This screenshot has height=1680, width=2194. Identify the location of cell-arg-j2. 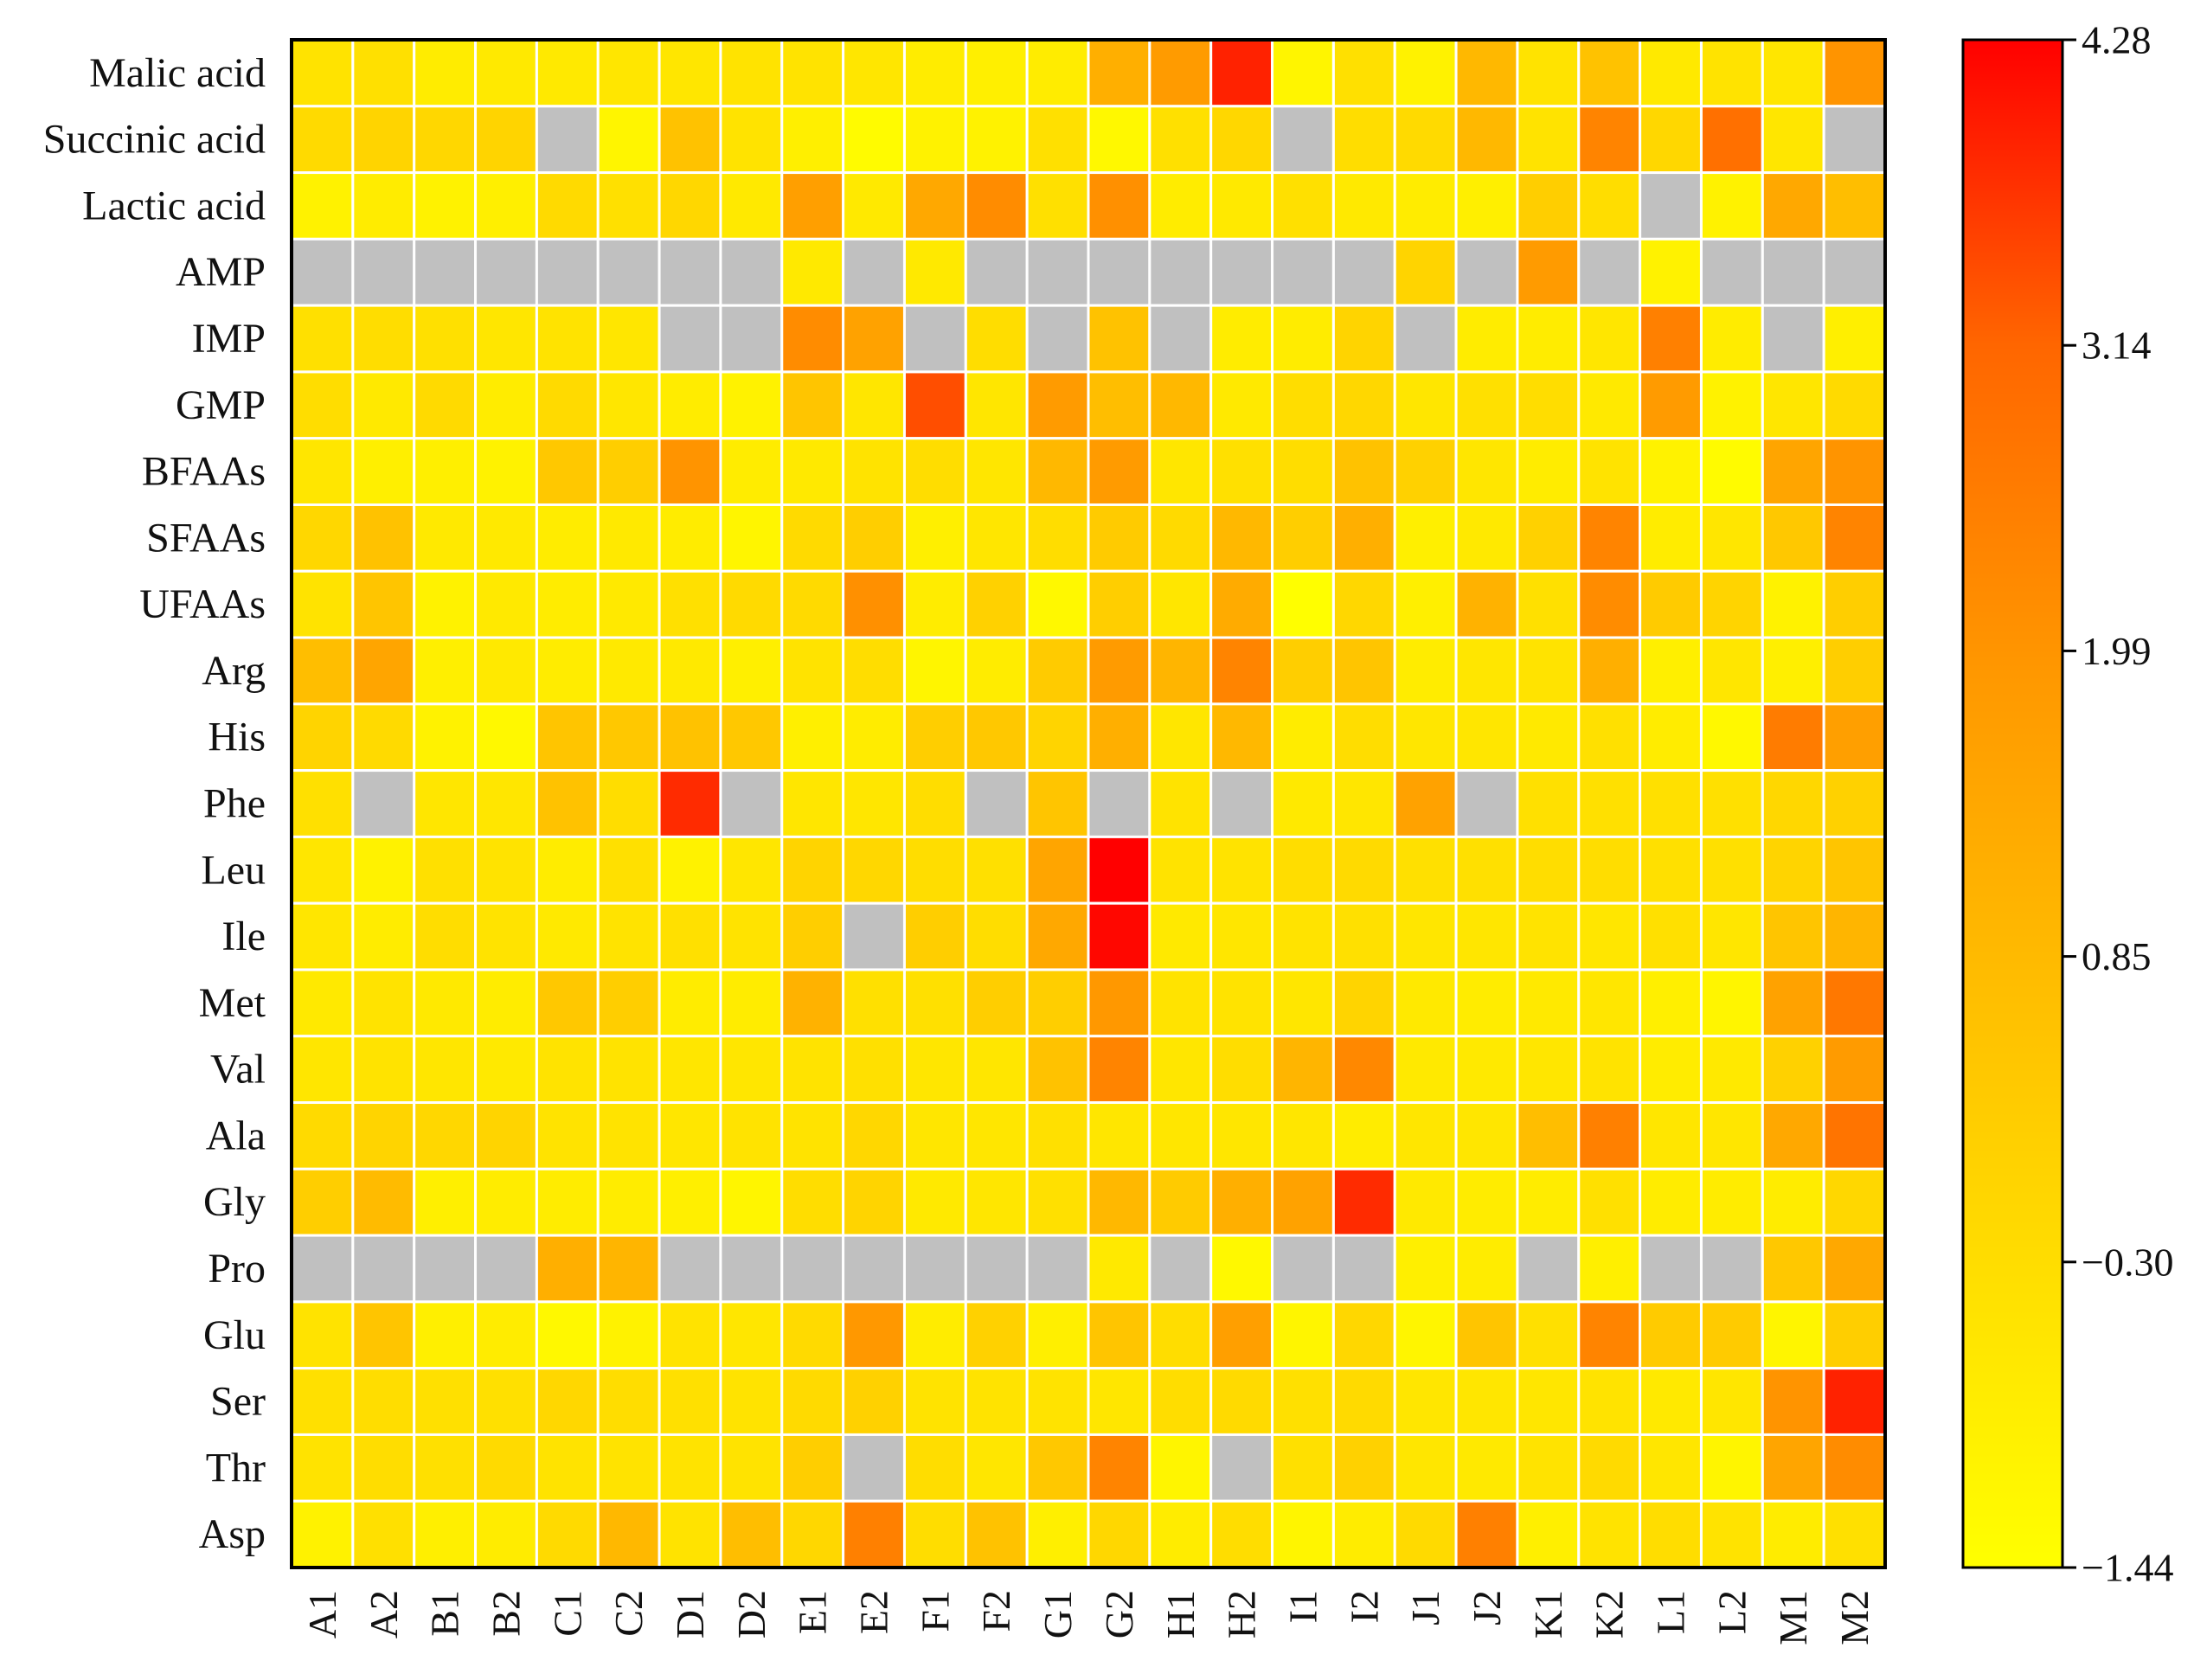
(1486, 671).